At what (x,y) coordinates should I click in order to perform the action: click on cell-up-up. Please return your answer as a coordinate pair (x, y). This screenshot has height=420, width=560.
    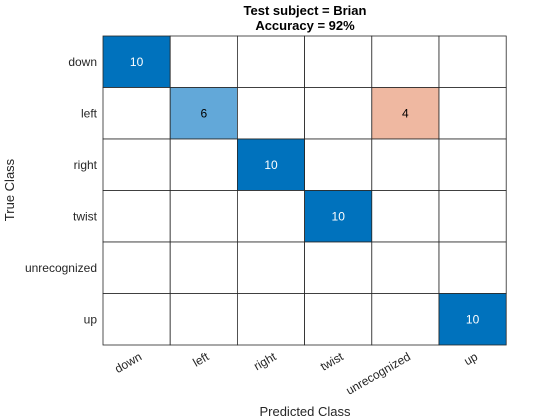
    Looking at the image, I should click on (472, 319).